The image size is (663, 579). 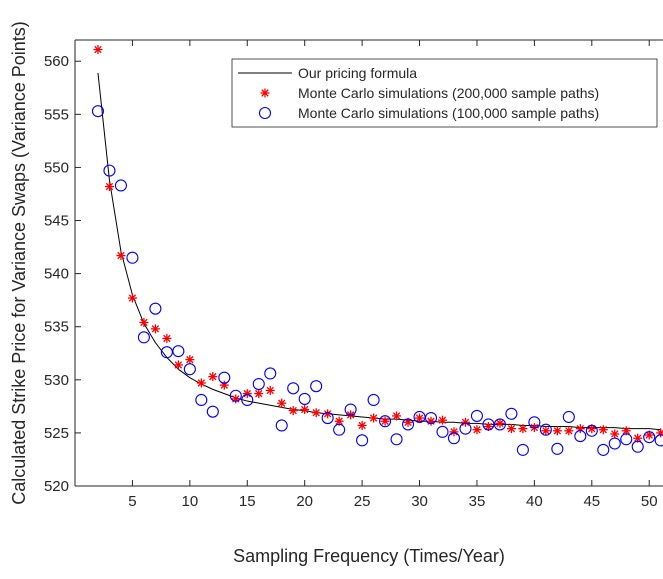 What do you see at coordinates (56, 327) in the screenshot?
I see `y-tick-label: 535` at bounding box center [56, 327].